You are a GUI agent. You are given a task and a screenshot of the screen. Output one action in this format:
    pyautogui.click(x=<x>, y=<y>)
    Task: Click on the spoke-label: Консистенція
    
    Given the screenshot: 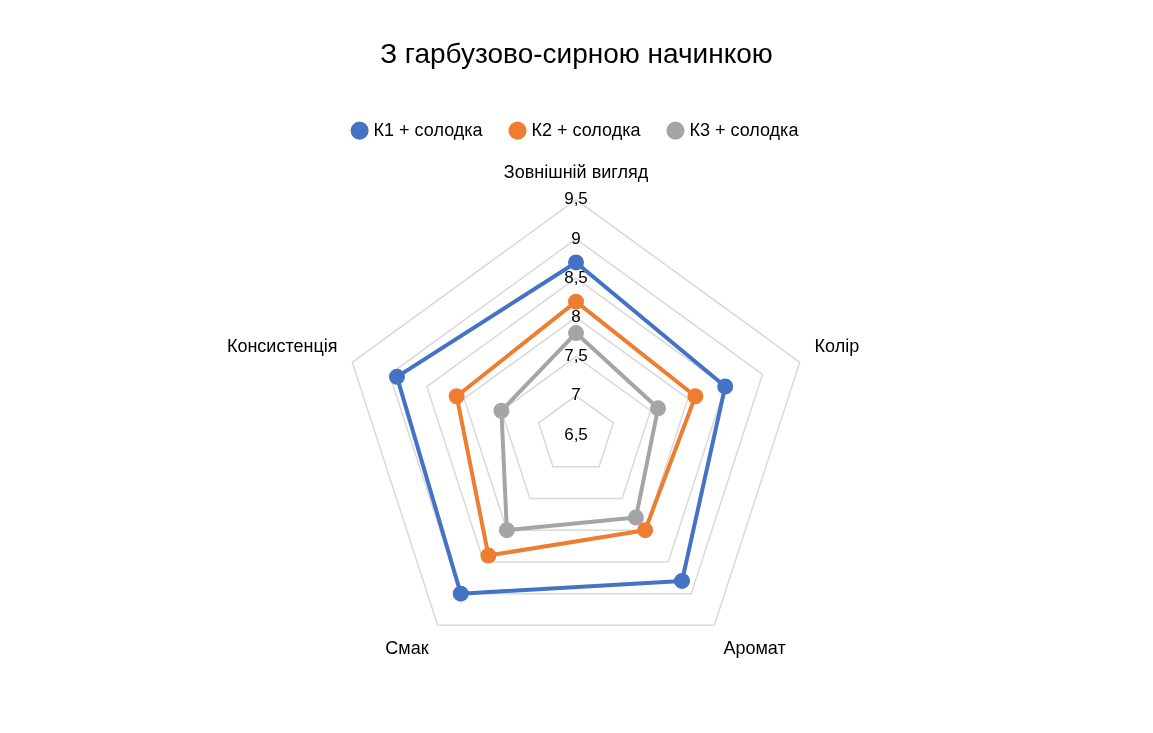 What is the action you would take?
    pyautogui.click(x=282, y=345)
    